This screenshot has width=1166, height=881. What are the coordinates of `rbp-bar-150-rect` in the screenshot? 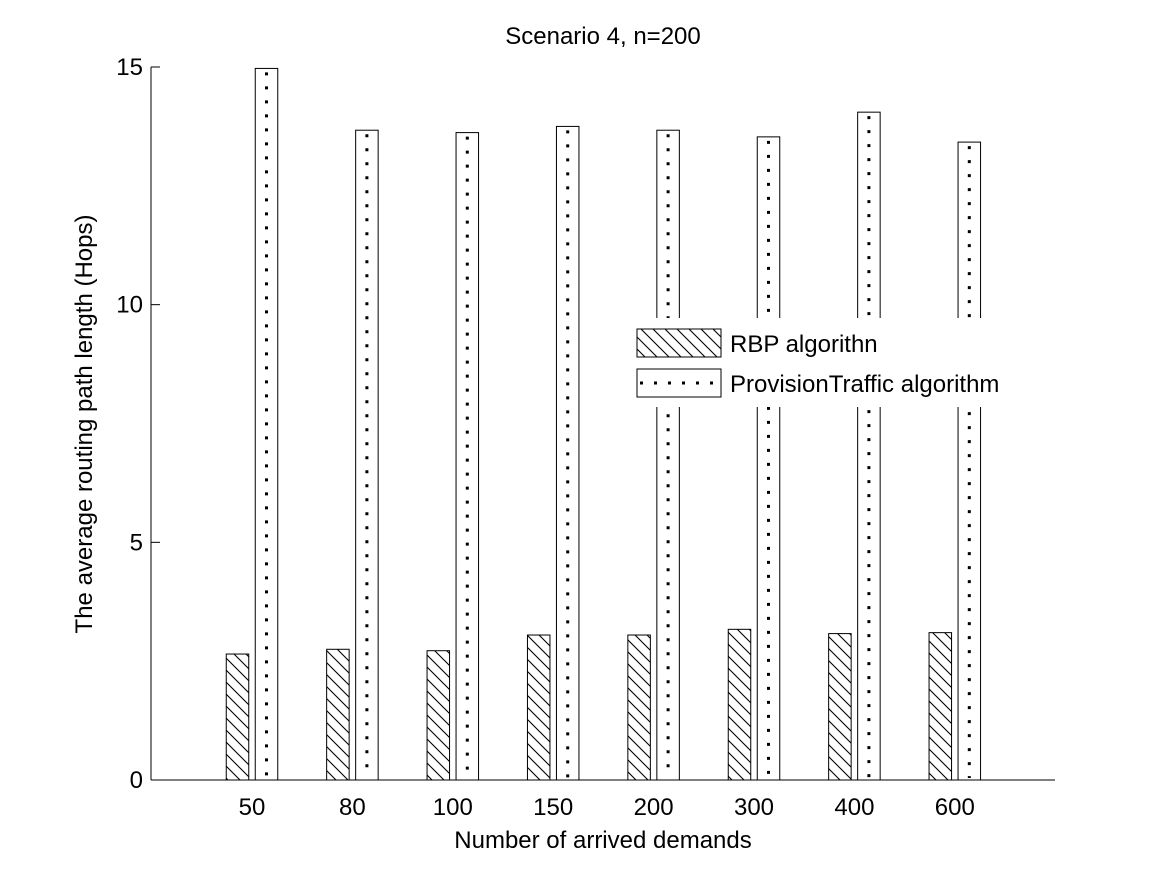 It's located at (538, 707).